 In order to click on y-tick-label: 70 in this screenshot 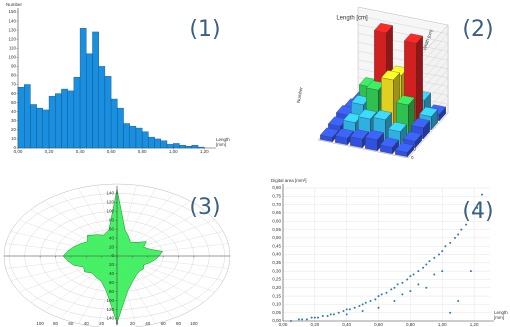, I will do `click(14, 84)`.